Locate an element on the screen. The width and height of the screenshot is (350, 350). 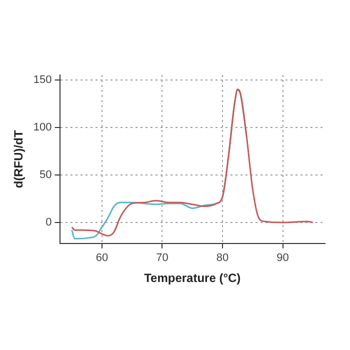
y-axis-title: d(RFU)/dT is located at coordinates (19, 159).